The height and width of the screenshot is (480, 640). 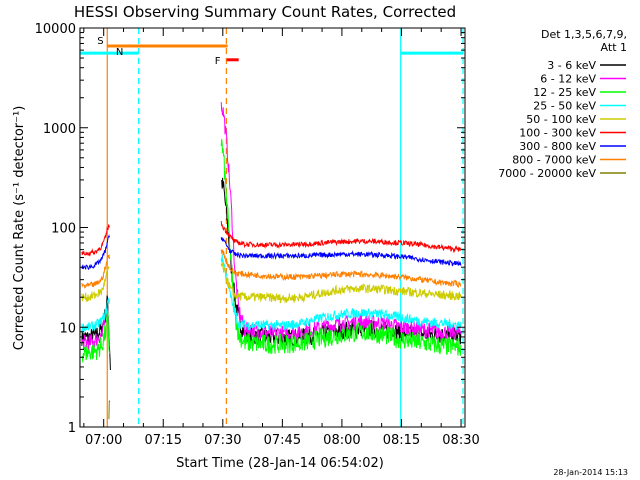 What do you see at coordinates (341, 252) in the screenshot?
I see `series-line-6-b` at bounding box center [341, 252].